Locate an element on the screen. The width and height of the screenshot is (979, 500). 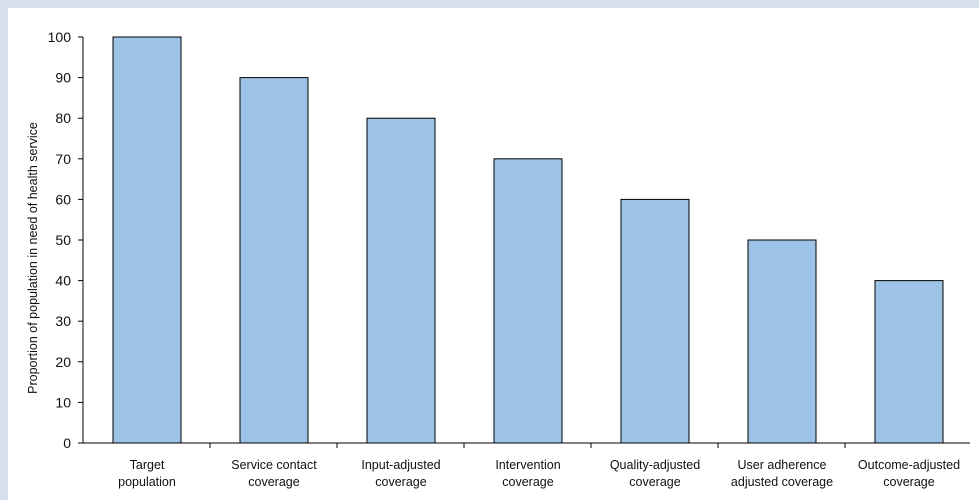
x-category-label-2: Input-adjusted coverage is located at coordinates (400, 473).